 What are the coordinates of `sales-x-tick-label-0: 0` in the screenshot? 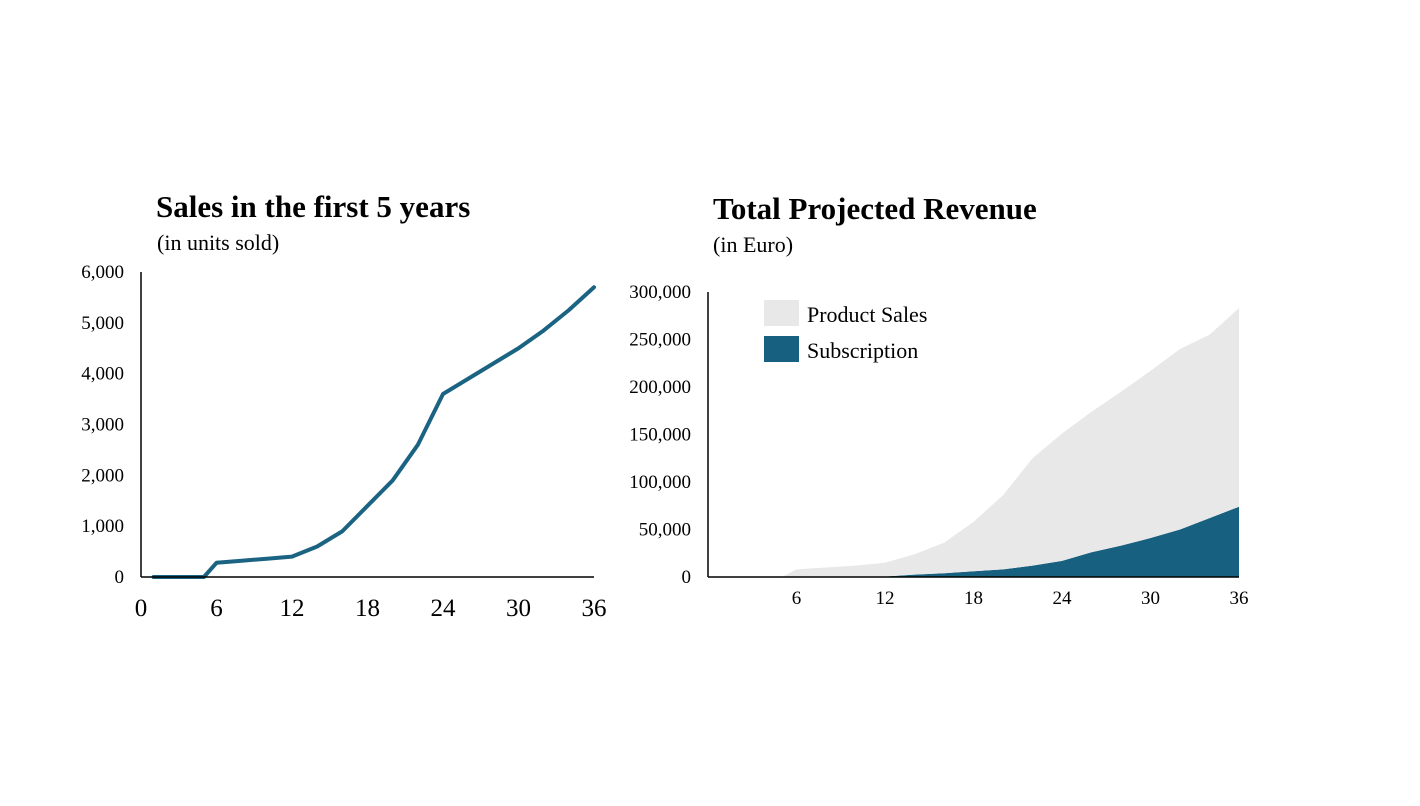 It's located at (141, 608).